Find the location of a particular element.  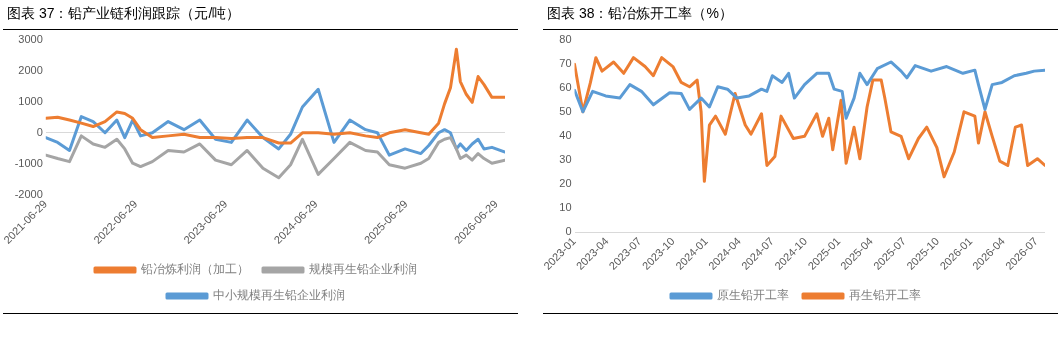

y-tick-label: 20 is located at coordinates (565, 183).